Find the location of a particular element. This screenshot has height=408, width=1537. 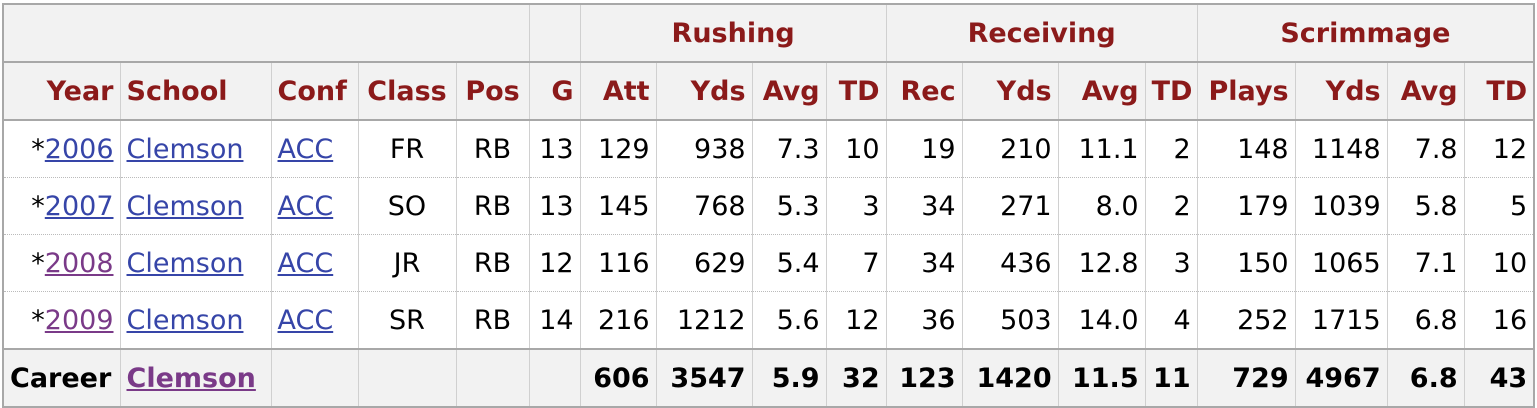

col-rec-avg: Avg is located at coordinates (1101, 91).